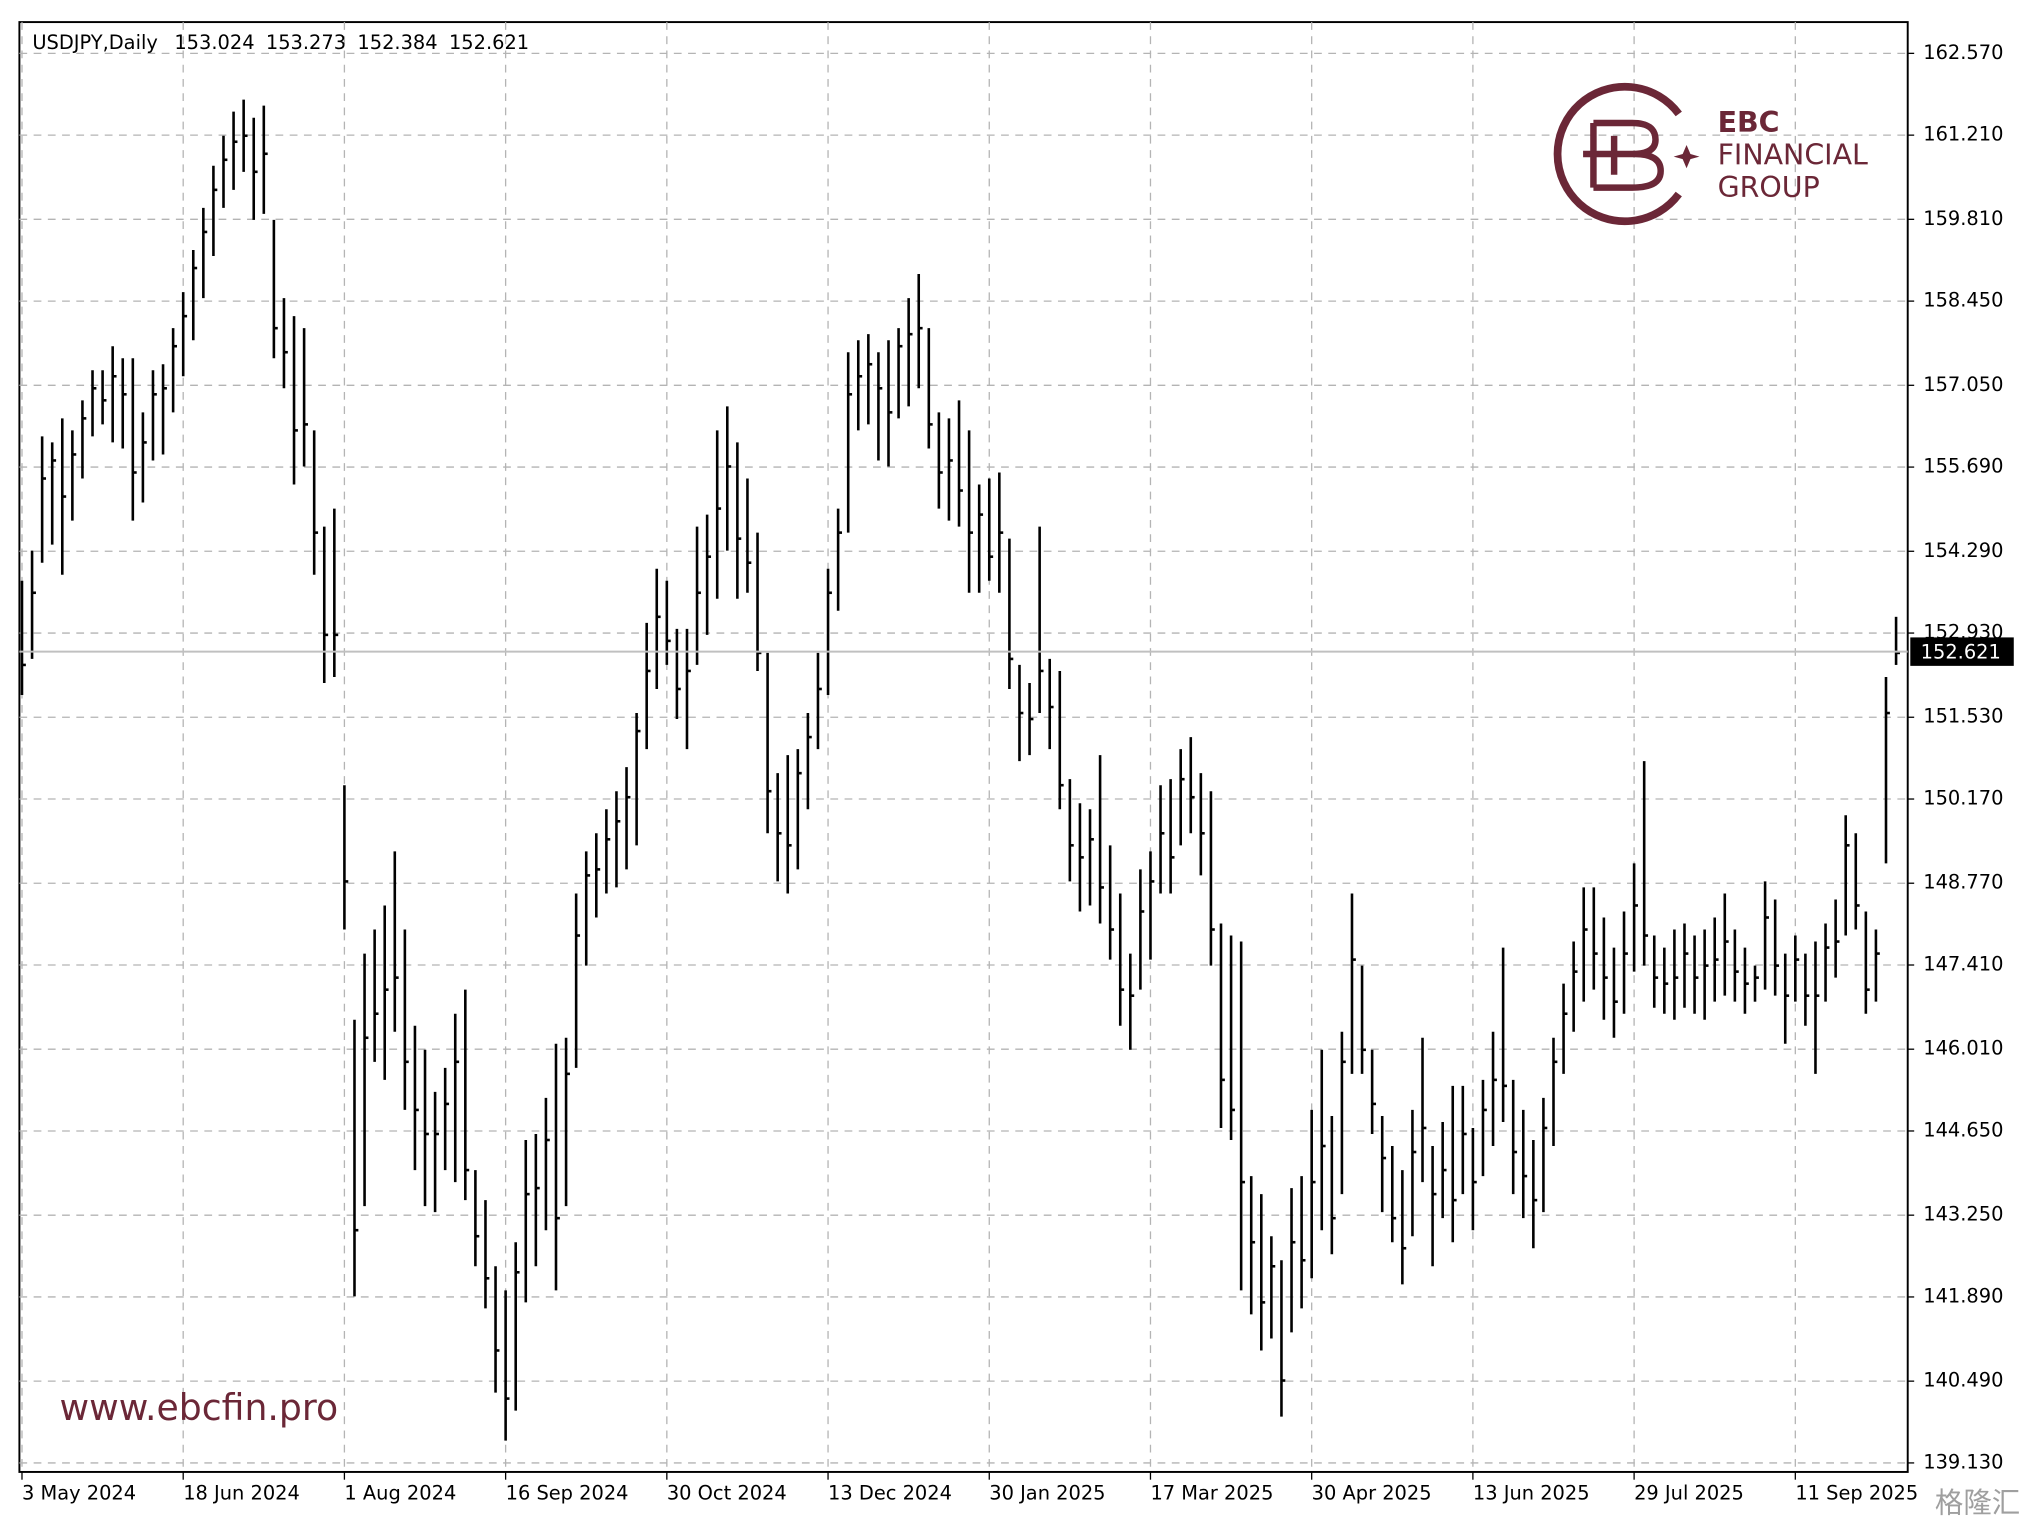  Describe the element at coordinates (214, 41) in the screenshot. I see `open-value: 153.024` at that location.